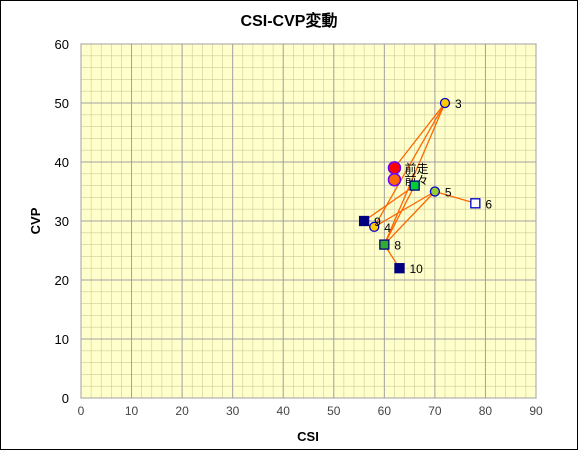 Image resolution: width=578 pixels, height=450 pixels. What do you see at coordinates (486, 411) in the screenshot?
I see `x-tick-label: 80` at bounding box center [486, 411].